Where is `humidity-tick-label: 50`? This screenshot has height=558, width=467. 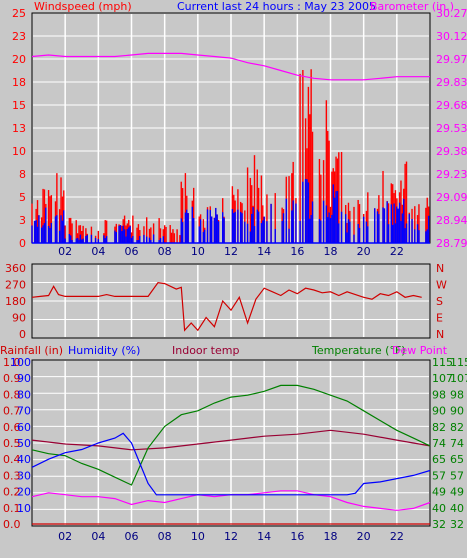
humidity-tick-label: 50 is located at coordinates (24, 443).